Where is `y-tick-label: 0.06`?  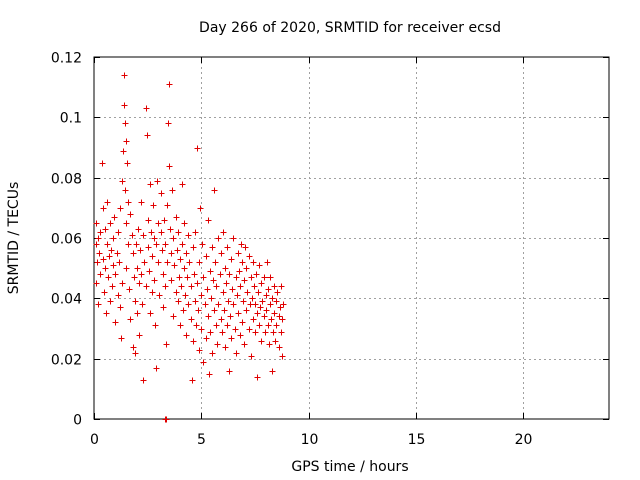
y-tick-label: 0.06 is located at coordinates (66, 240).